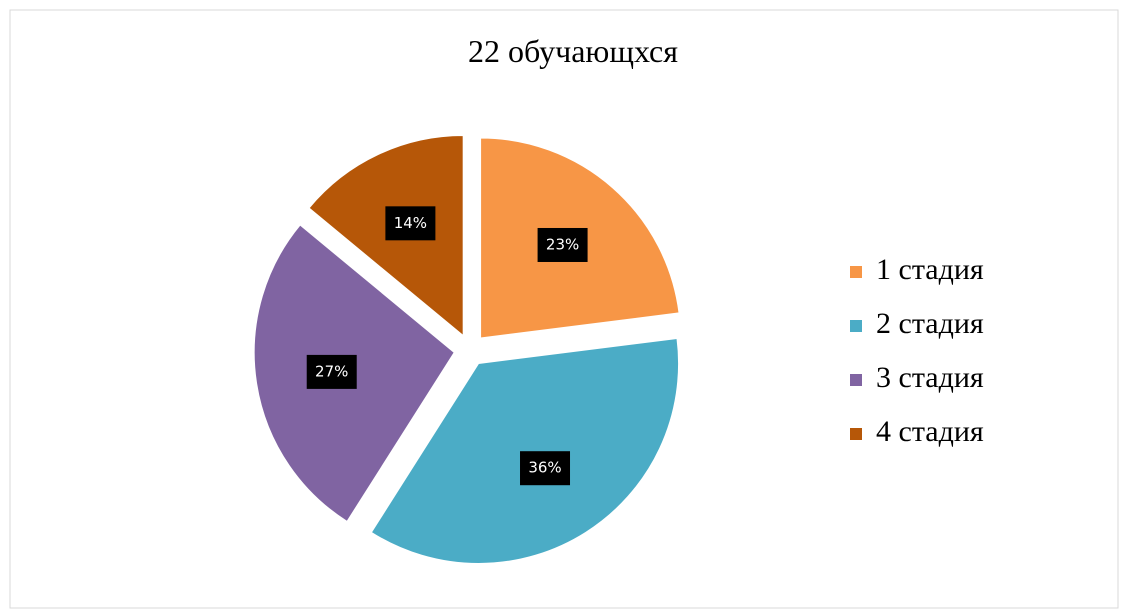 The width and height of the screenshot is (1129, 616). Describe the element at coordinates (930, 269) in the screenshot. I see `legend-text: 1 стадия` at that location.